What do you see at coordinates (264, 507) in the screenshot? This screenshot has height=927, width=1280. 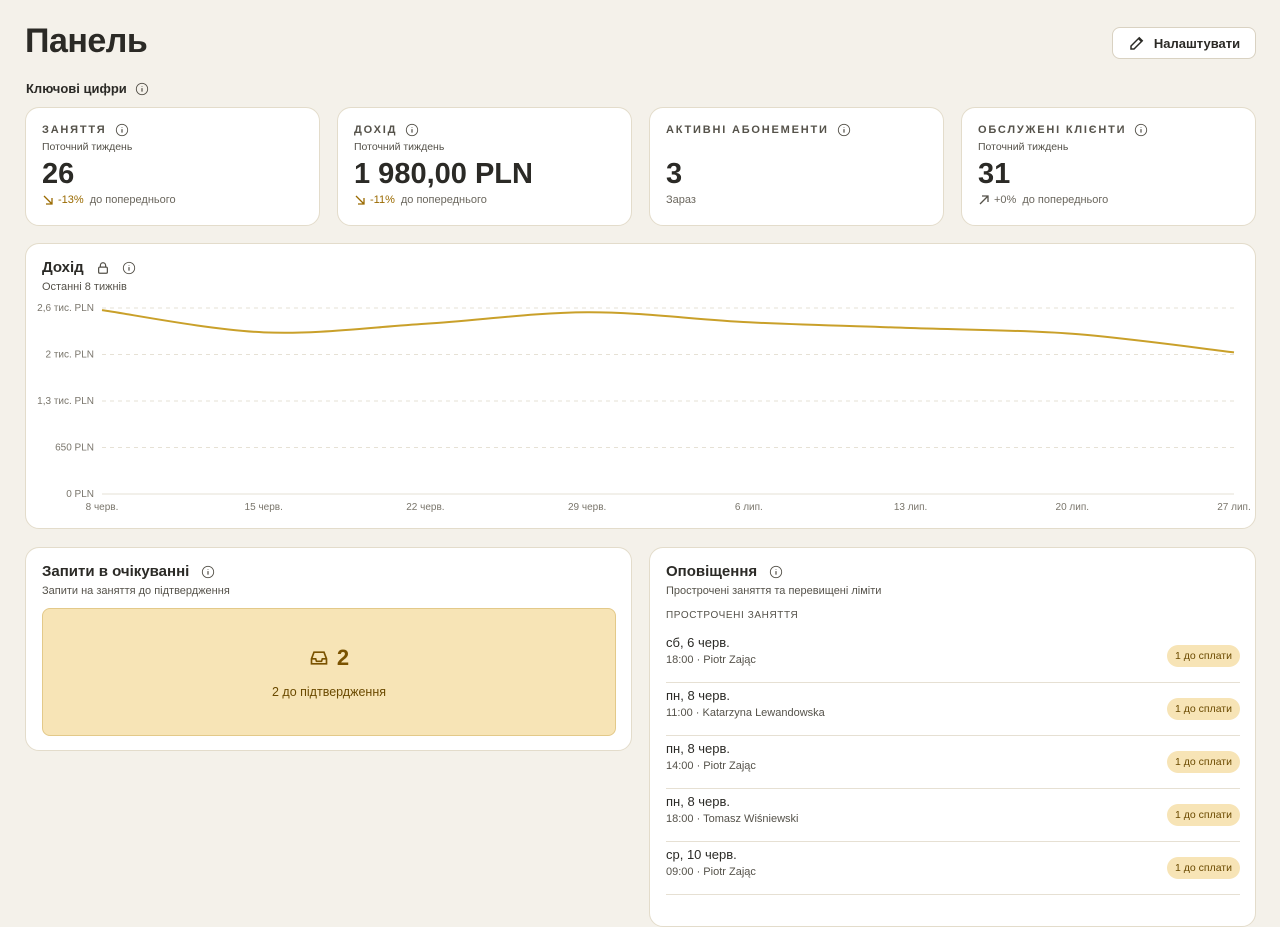 I see `x-tick-label: 15 черв.` at bounding box center [264, 507].